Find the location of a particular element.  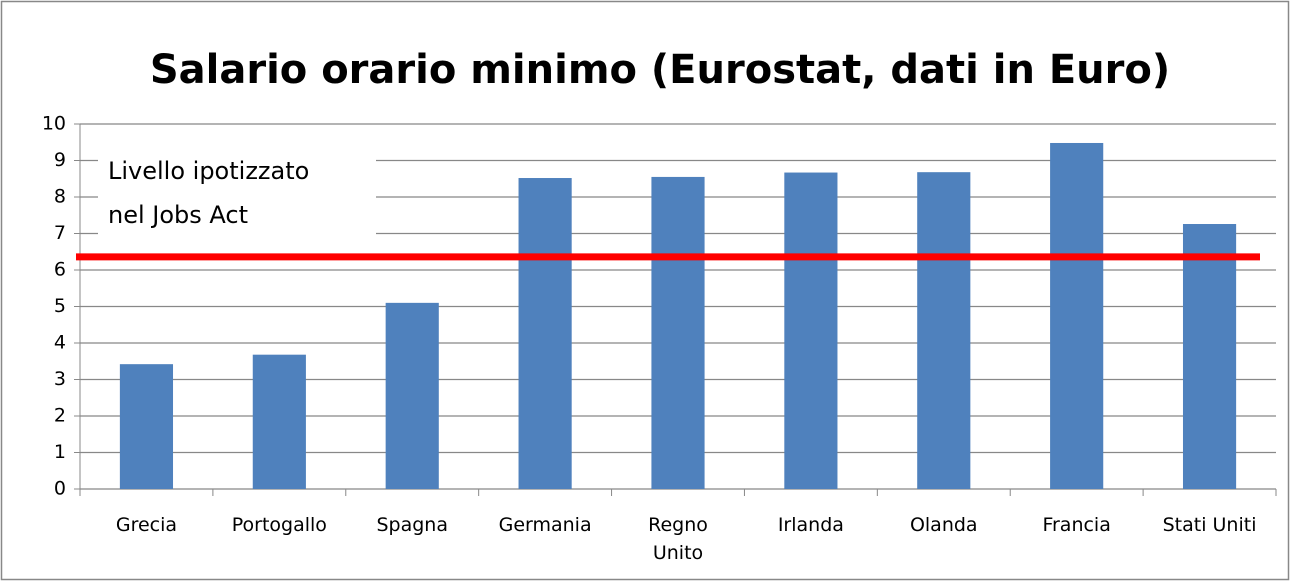

x-tick-label: Olanda is located at coordinates (943, 525).